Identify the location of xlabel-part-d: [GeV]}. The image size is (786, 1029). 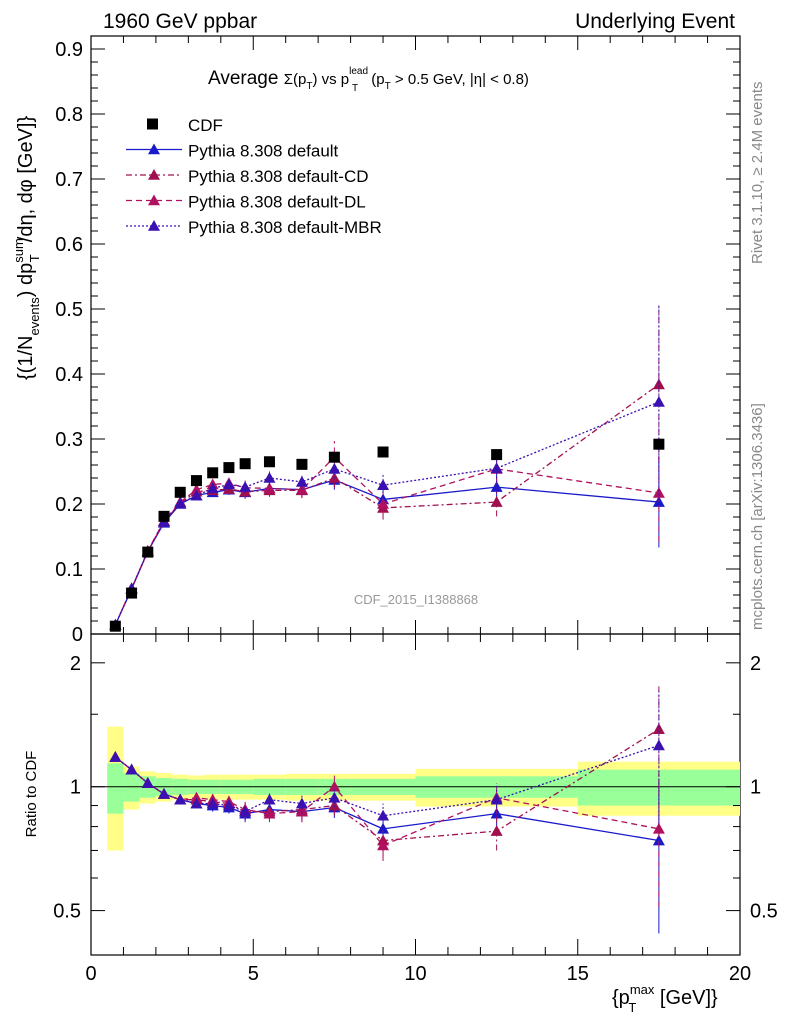
(686, 998).